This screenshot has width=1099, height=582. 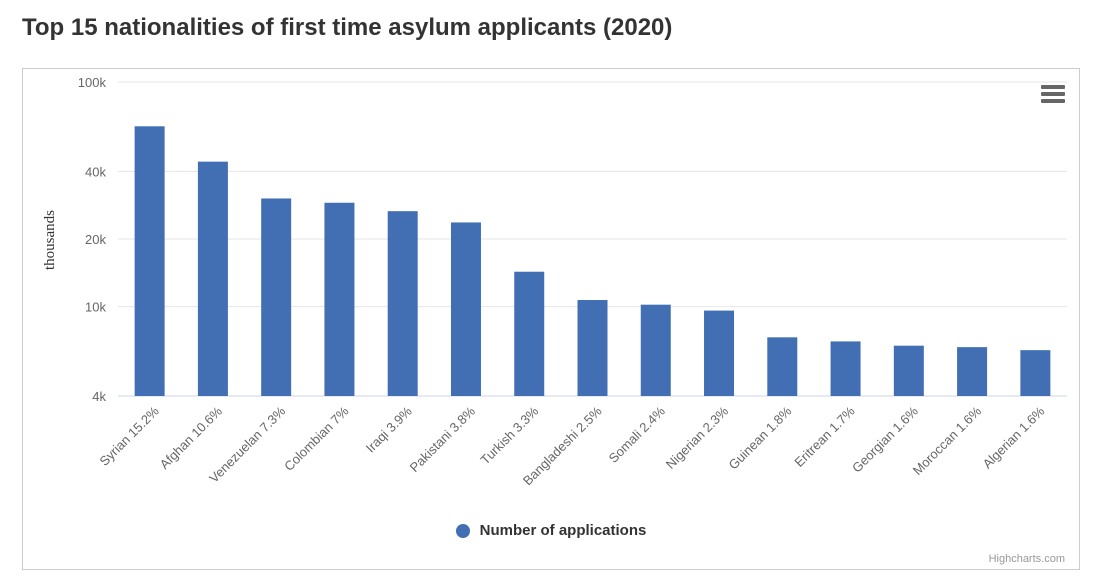 What do you see at coordinates (1026, 559) in the screenshot?
I see `credits-link: Highcharts.com` at bounding box center [1026, 559].